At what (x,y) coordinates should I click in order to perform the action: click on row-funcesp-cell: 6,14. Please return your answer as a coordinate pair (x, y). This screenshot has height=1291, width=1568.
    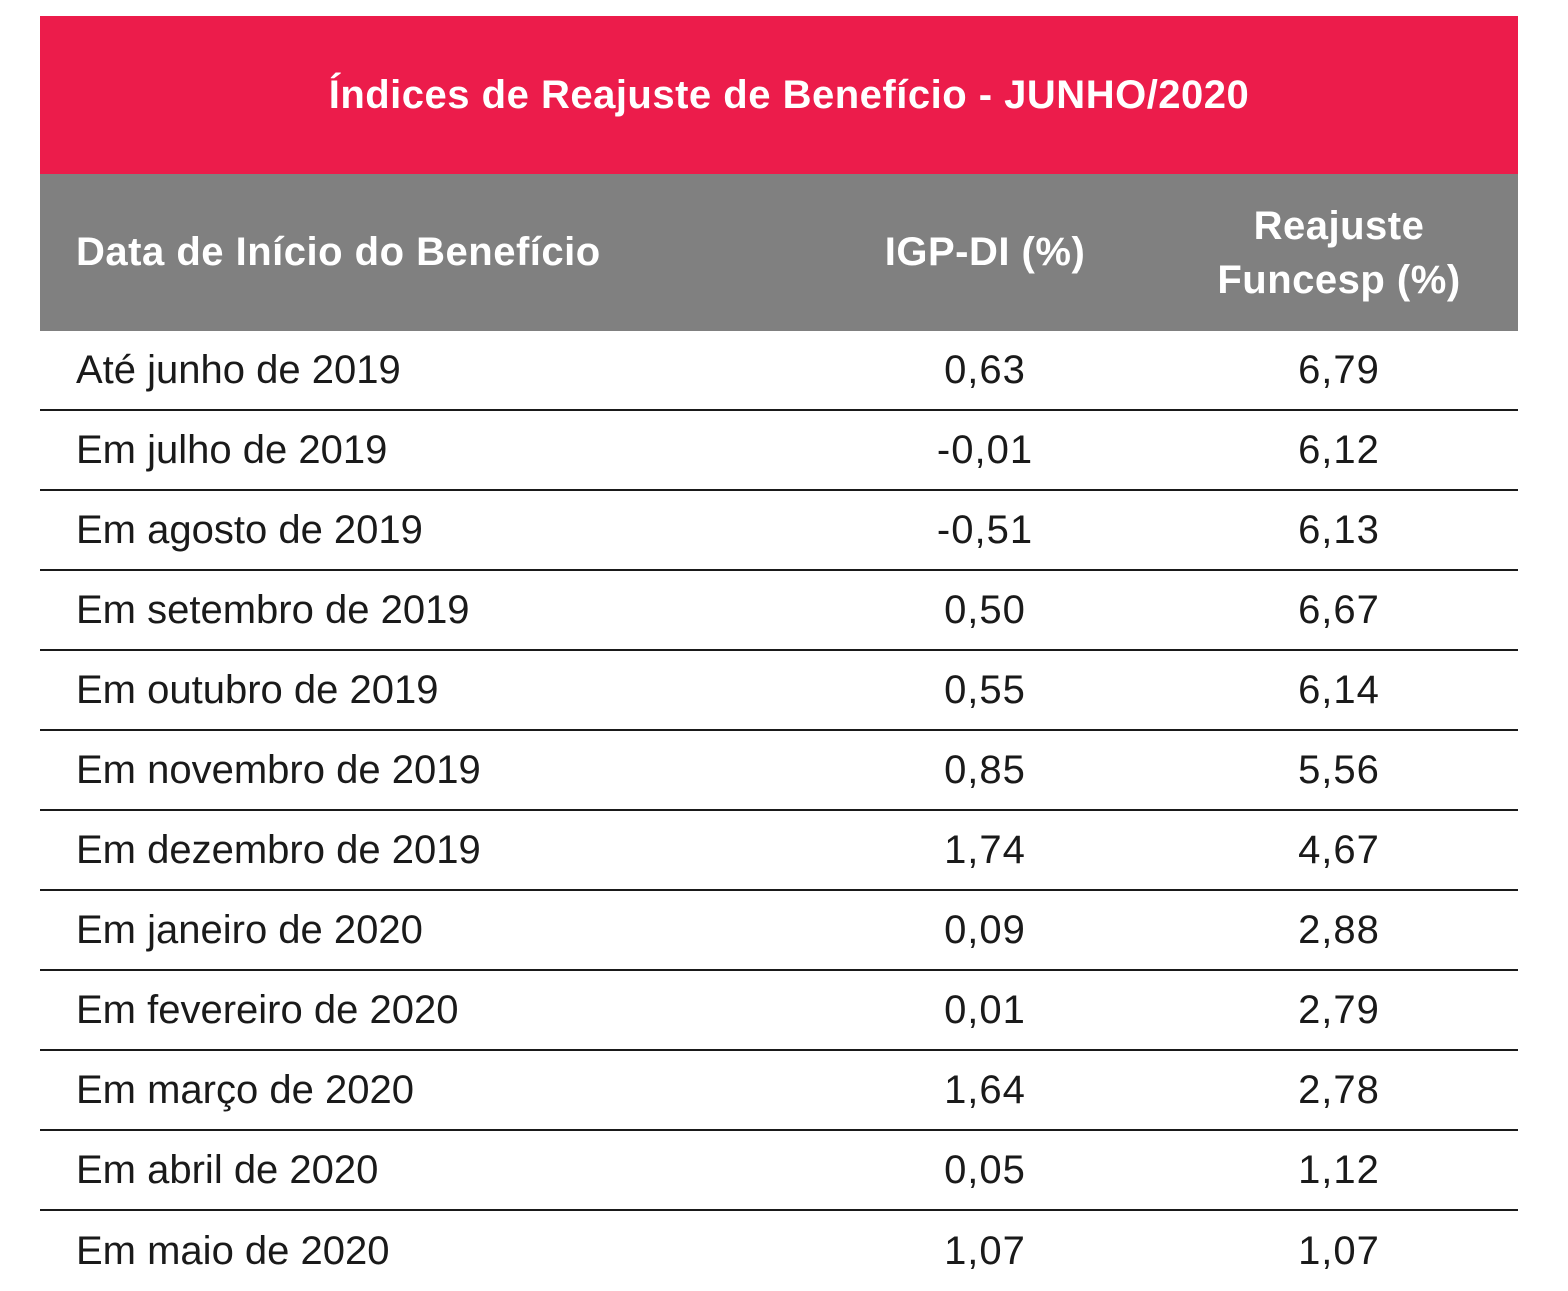
    Looking at the image, I should click on (1339, 689).